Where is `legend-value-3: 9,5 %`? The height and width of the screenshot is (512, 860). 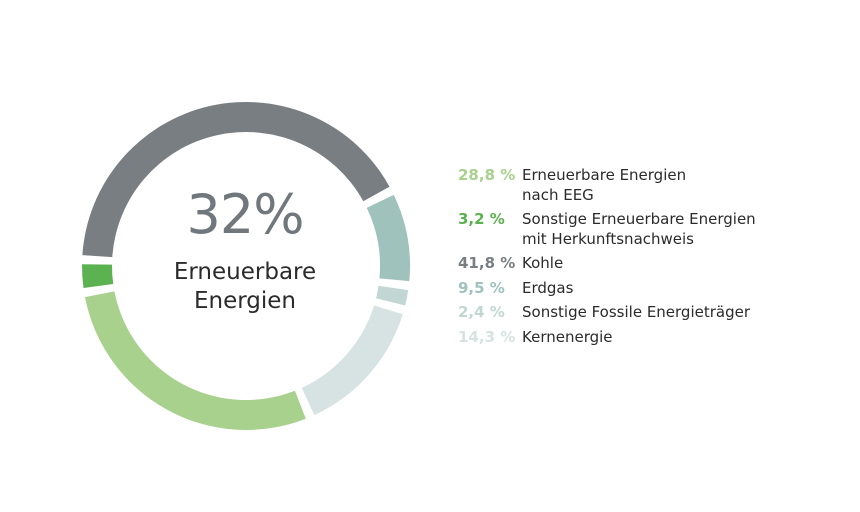 legend-value-3: 9,5 % is located at coordinates (481, 287).